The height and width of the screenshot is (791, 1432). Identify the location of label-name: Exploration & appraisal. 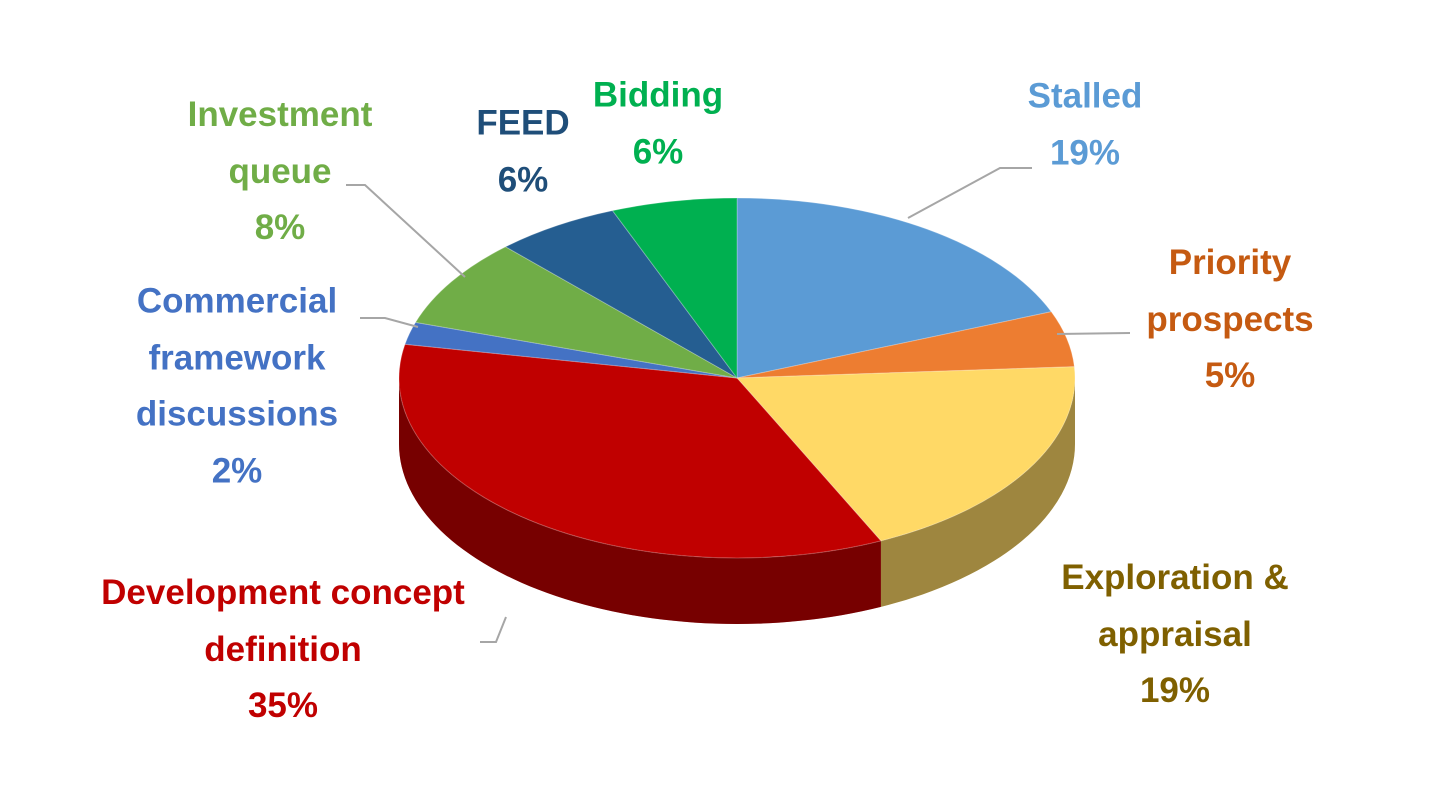
(1175, 605).